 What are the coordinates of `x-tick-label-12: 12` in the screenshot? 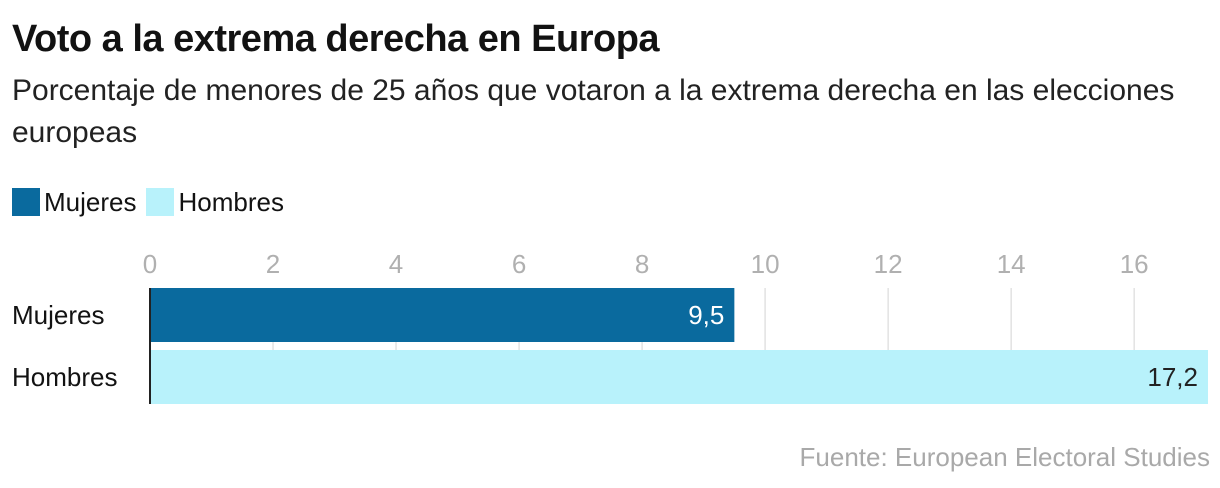 It's located at (888, 264).